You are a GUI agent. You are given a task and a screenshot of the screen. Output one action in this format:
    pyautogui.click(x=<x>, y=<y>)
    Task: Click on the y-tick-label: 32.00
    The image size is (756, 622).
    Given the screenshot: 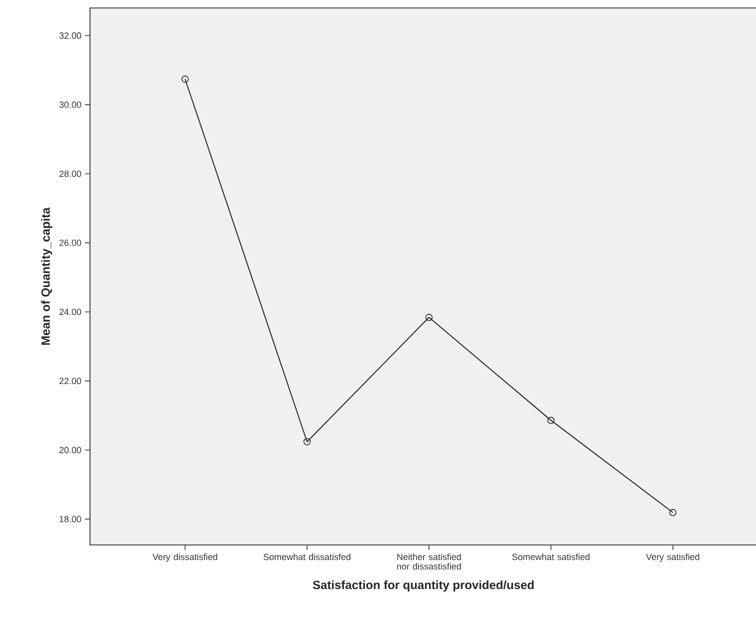 What is the action you would take?
    pyautogui.click(x=70, y=35)
    